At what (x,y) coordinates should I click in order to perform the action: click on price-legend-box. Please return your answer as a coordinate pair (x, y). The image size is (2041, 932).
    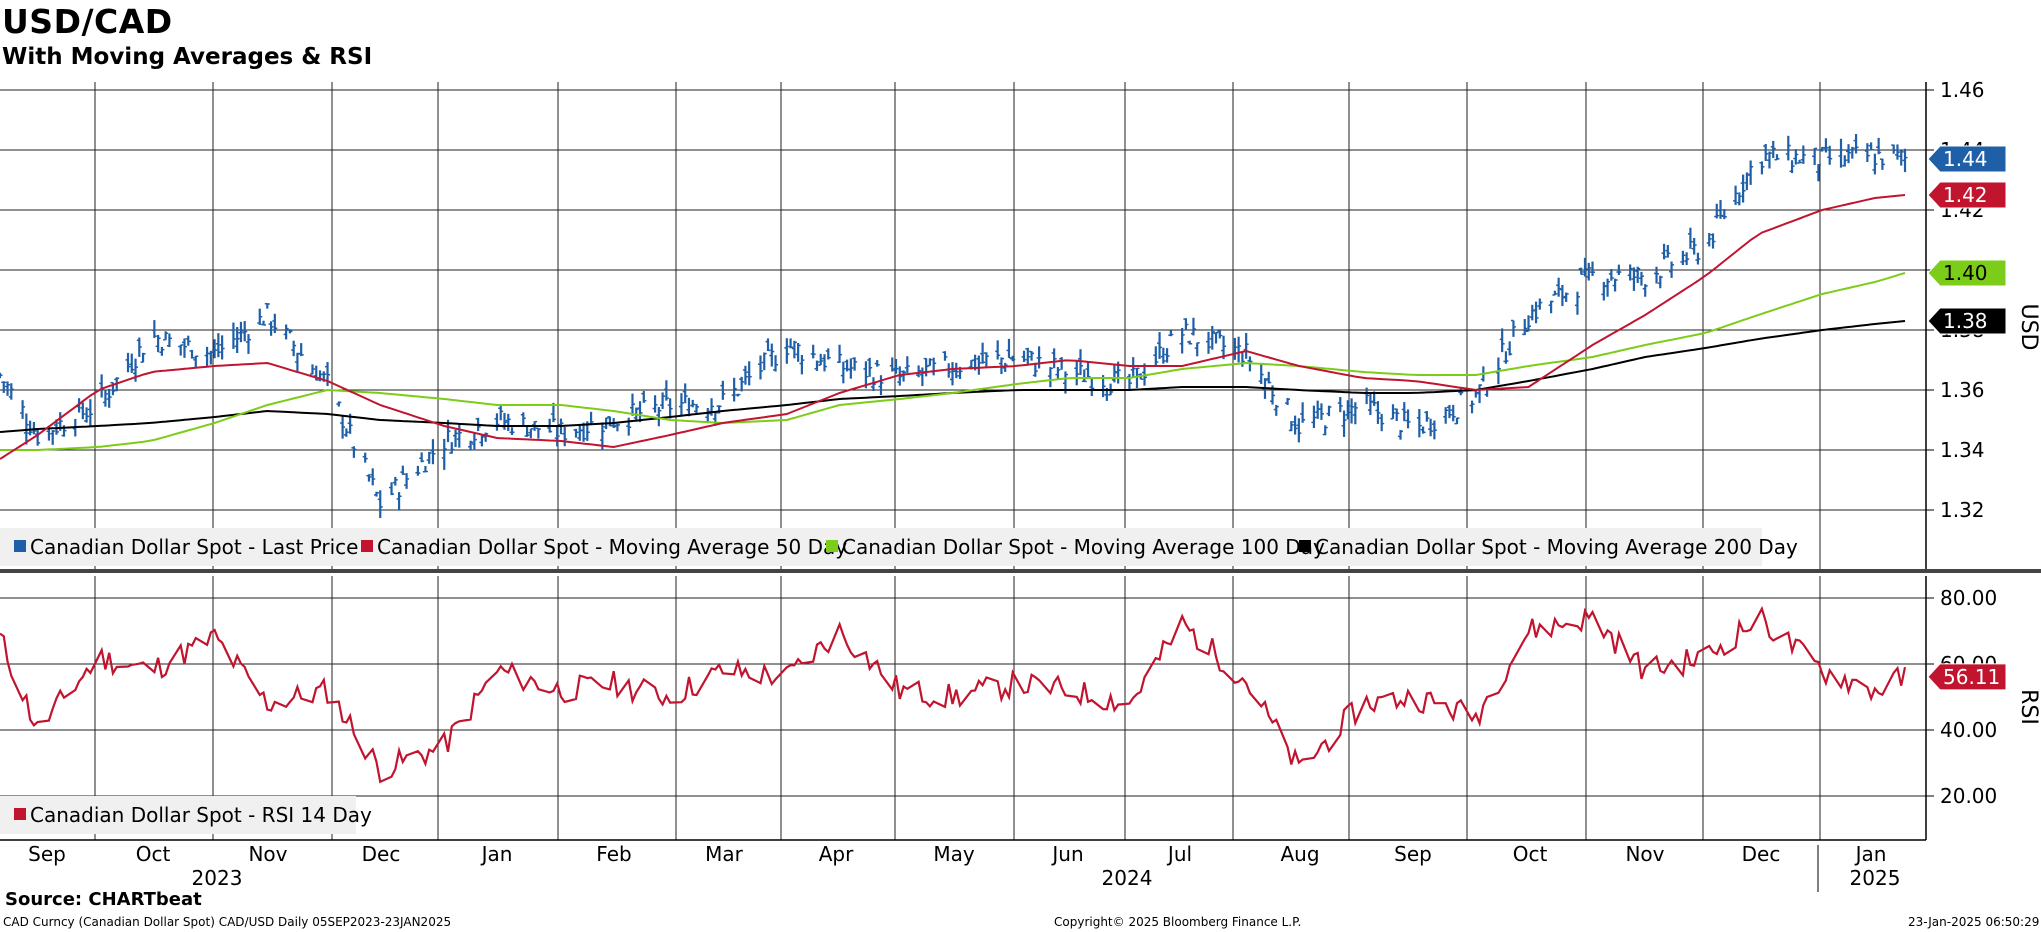
    Looking at the image, I should click on (881, 547).